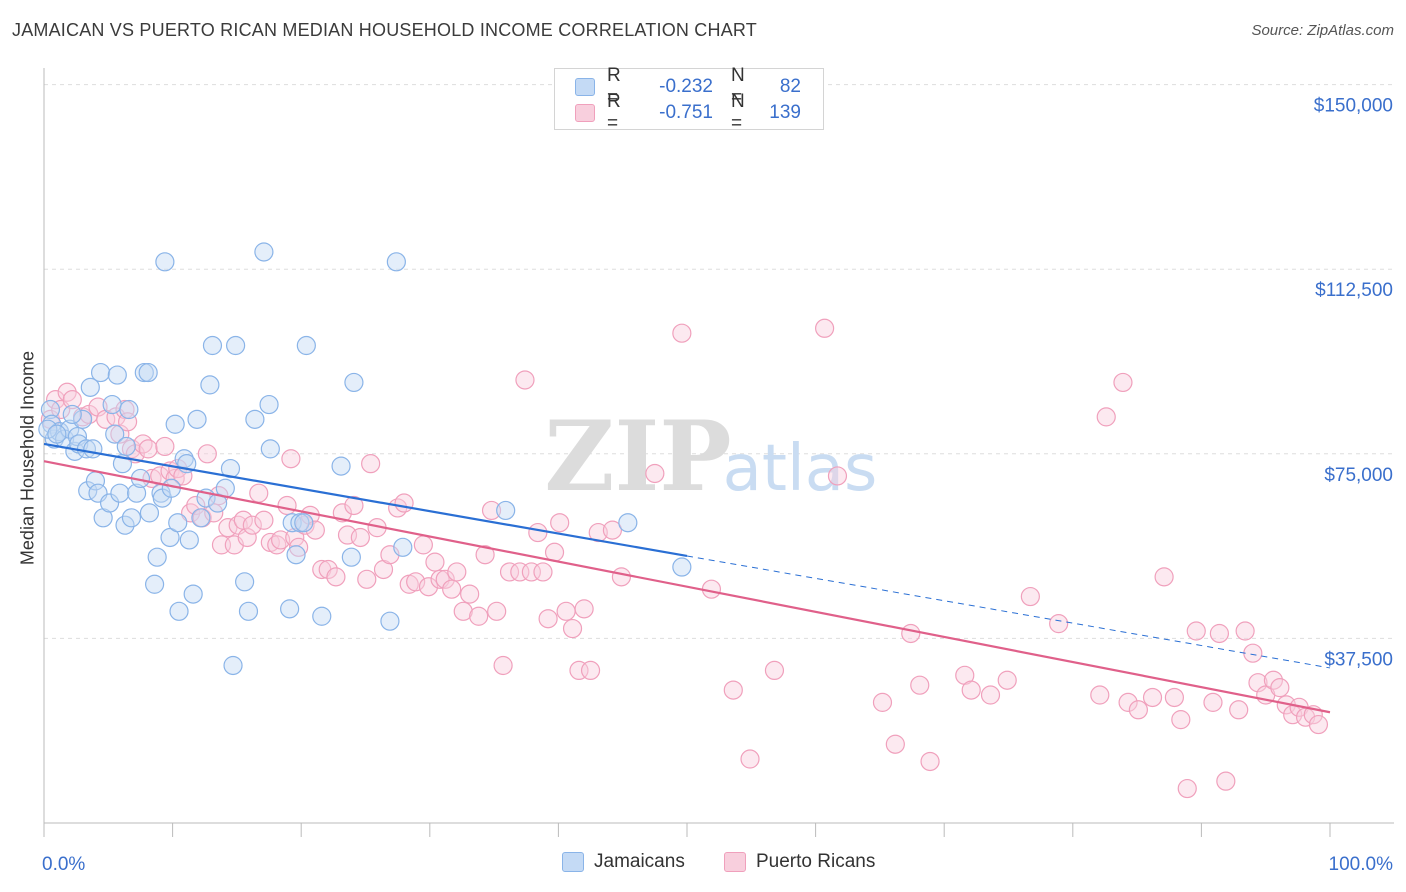  I want to click on source-note: Source: ZipAtlas.com, so click(1322, 30).